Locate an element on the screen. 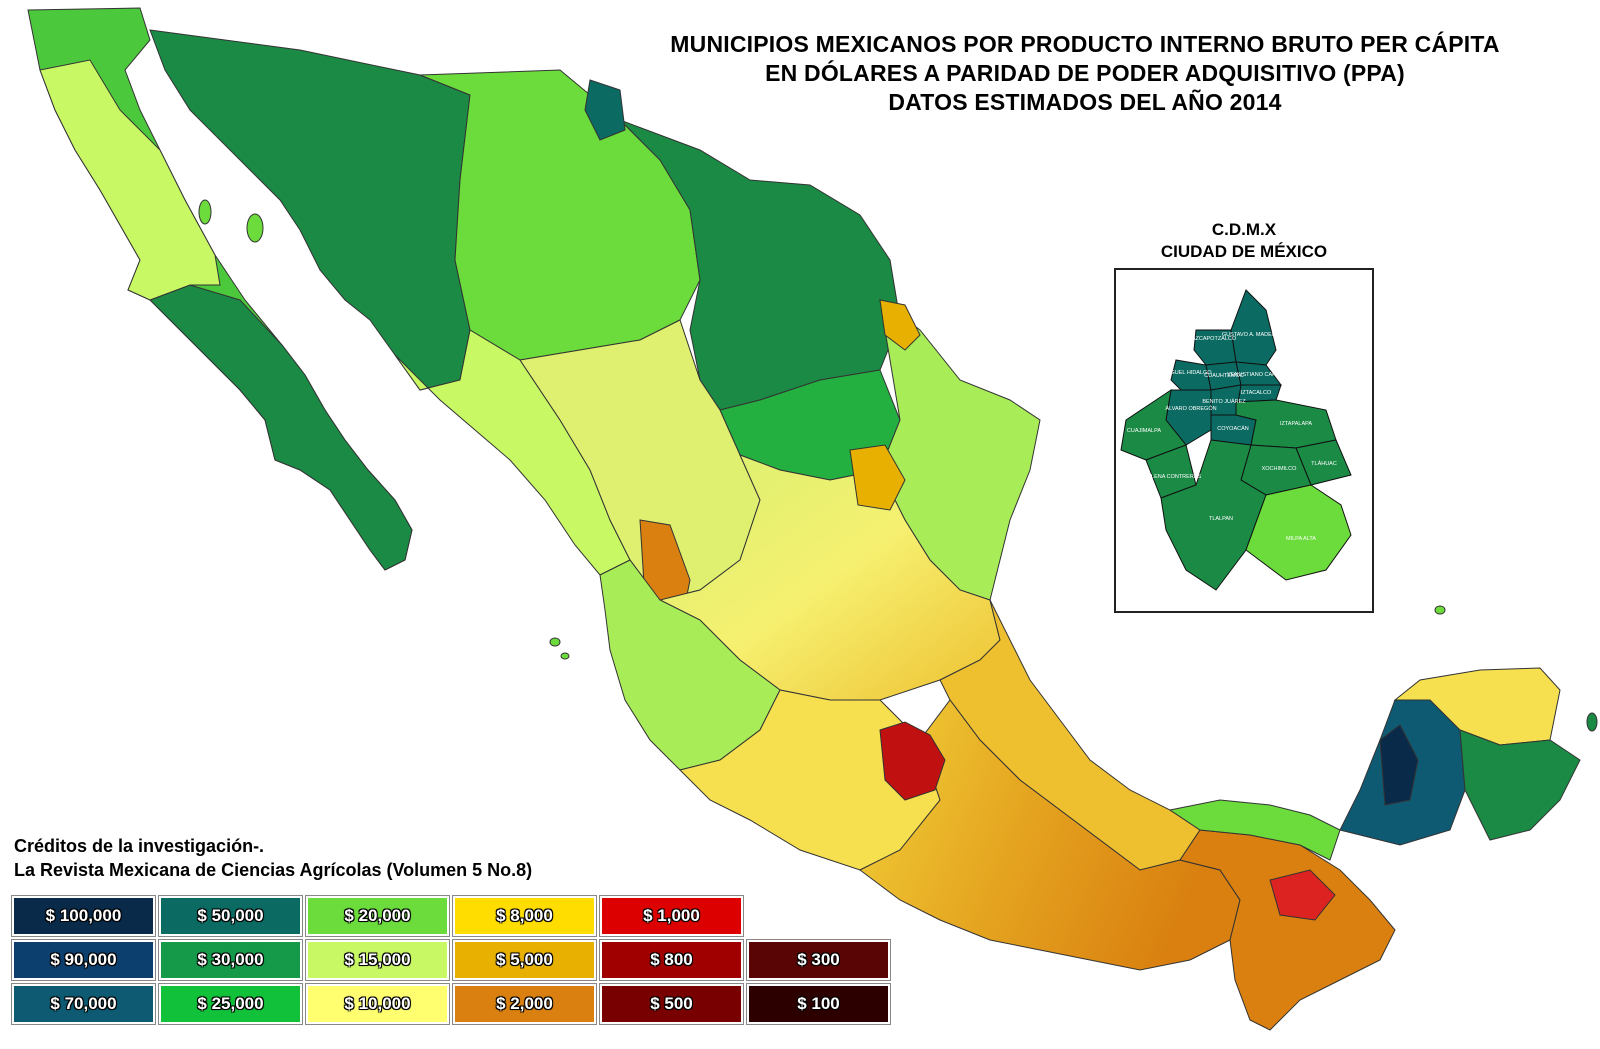 The height and width of the screenshot is (1049, 1600). quintana-roo-region is located at coordinates (1520, 785).